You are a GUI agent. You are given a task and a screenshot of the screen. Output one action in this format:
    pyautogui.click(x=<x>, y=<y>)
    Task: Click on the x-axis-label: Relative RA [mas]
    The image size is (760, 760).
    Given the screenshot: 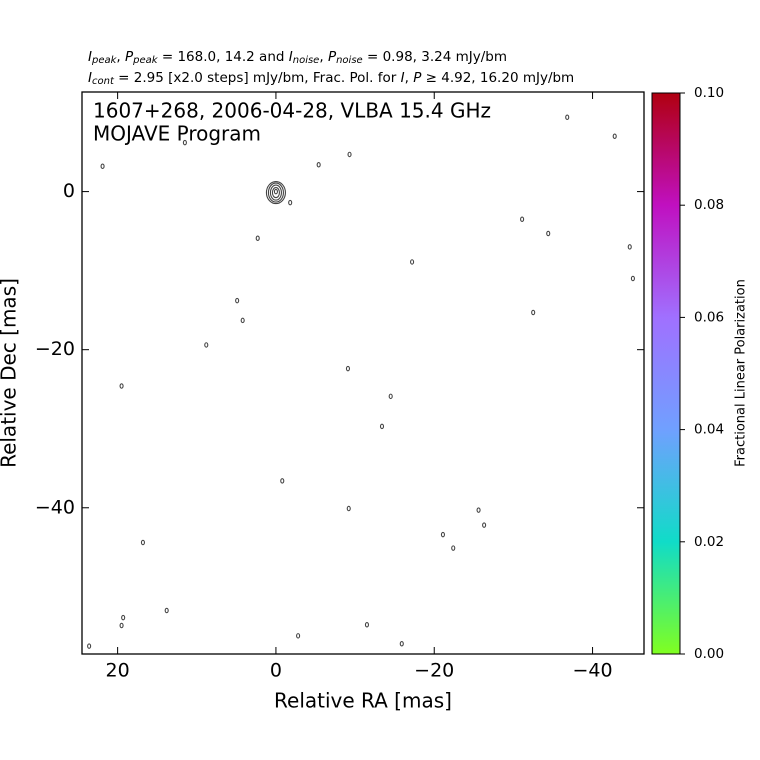 What is the action you would take?
    pyautogui.click(x=363, y=701)
    